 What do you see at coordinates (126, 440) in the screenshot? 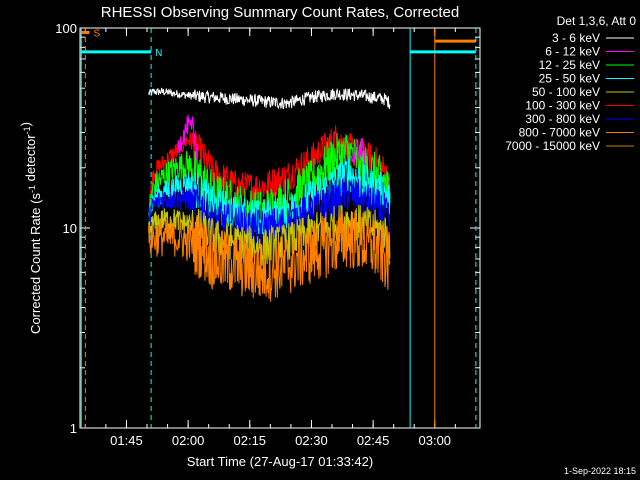
I see `x-tick-label: 01:45` at bounding box center [126, 440].